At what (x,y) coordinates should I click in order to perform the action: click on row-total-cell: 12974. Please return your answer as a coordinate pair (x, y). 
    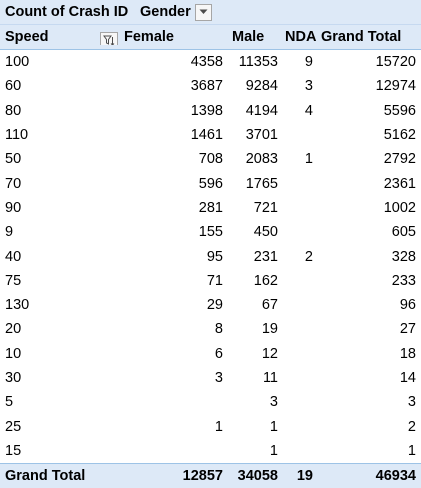
    Looking at the image, I should click on (395, 86).